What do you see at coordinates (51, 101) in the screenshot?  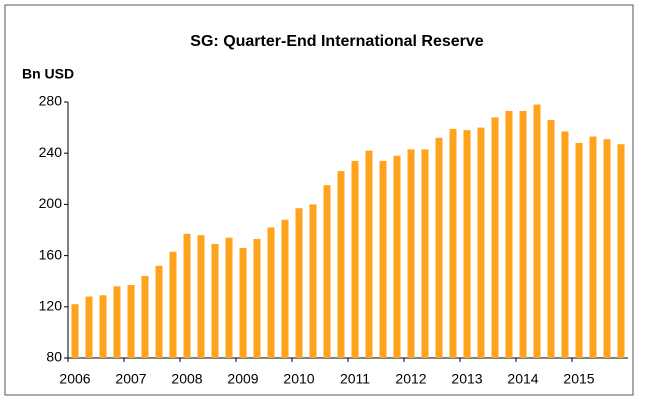 I see `y-tick-label: 280` at bounding box center [51, 101].